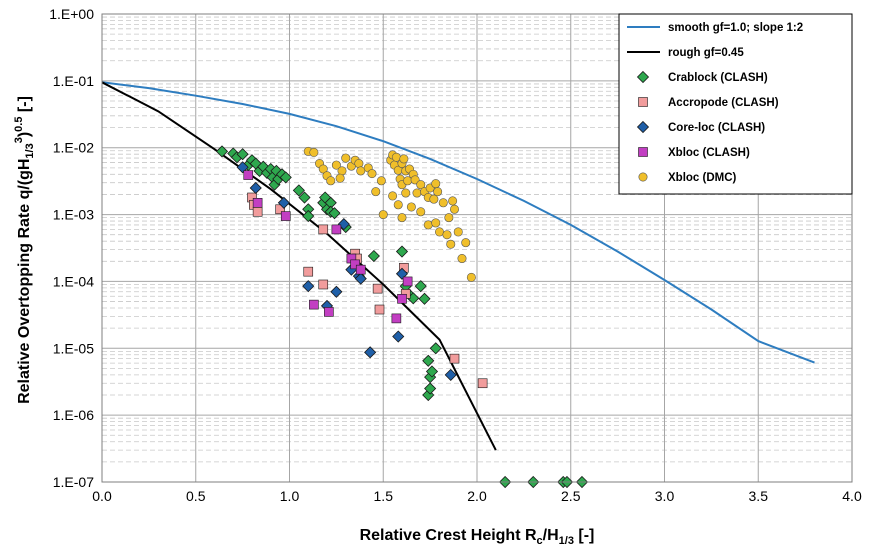  I want to click on x-tick-label: 4.0, so click(852, 496).